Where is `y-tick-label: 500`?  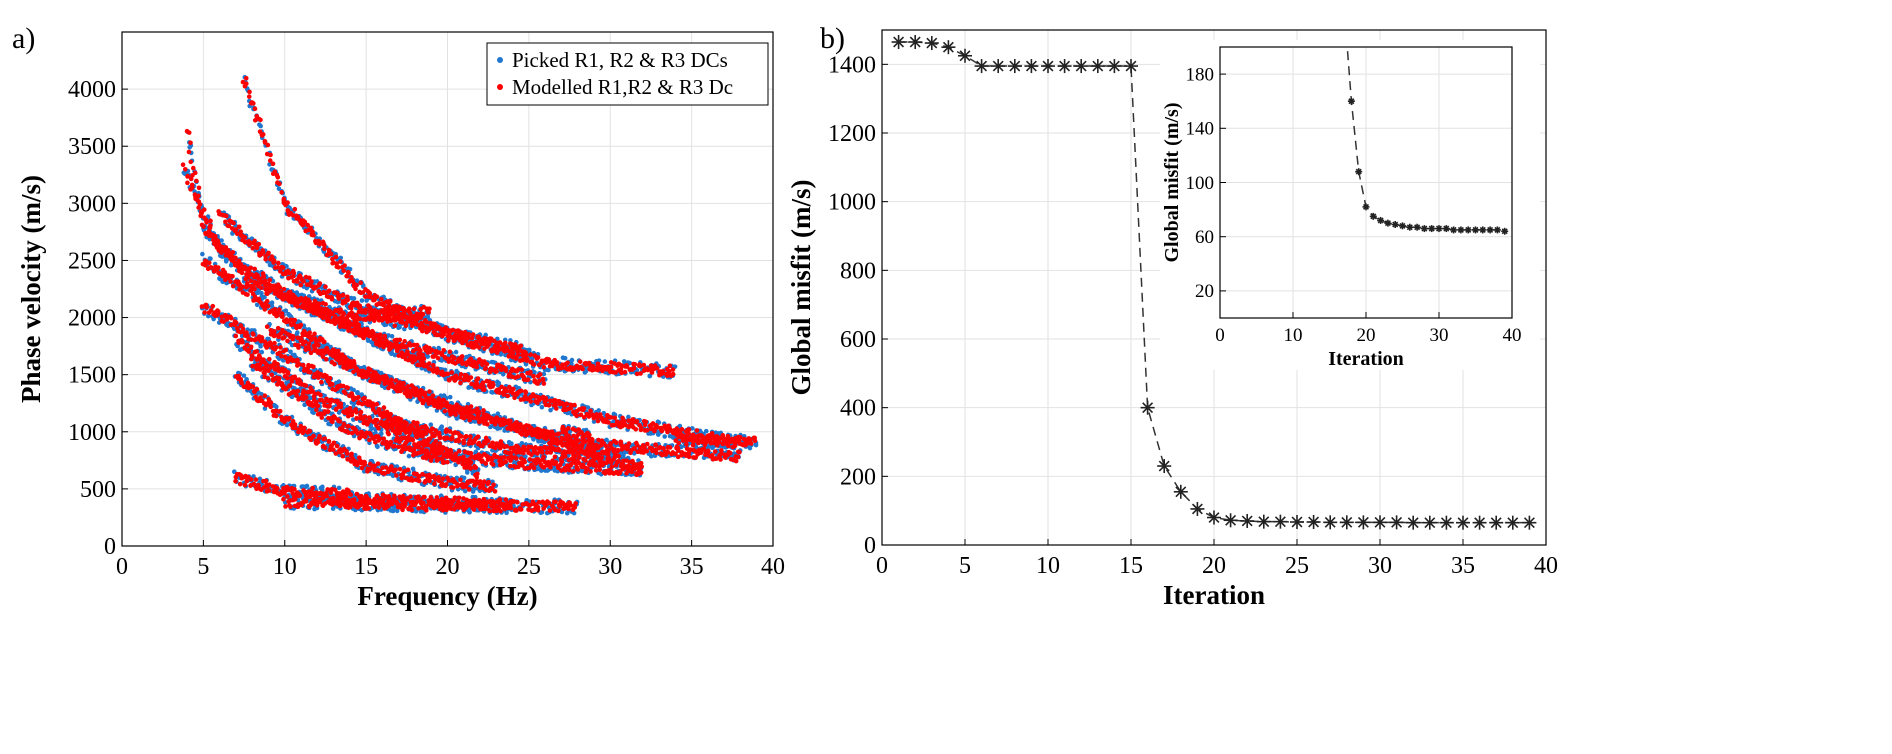
y-tick-label: 500 is located at coordinates (98, 490).